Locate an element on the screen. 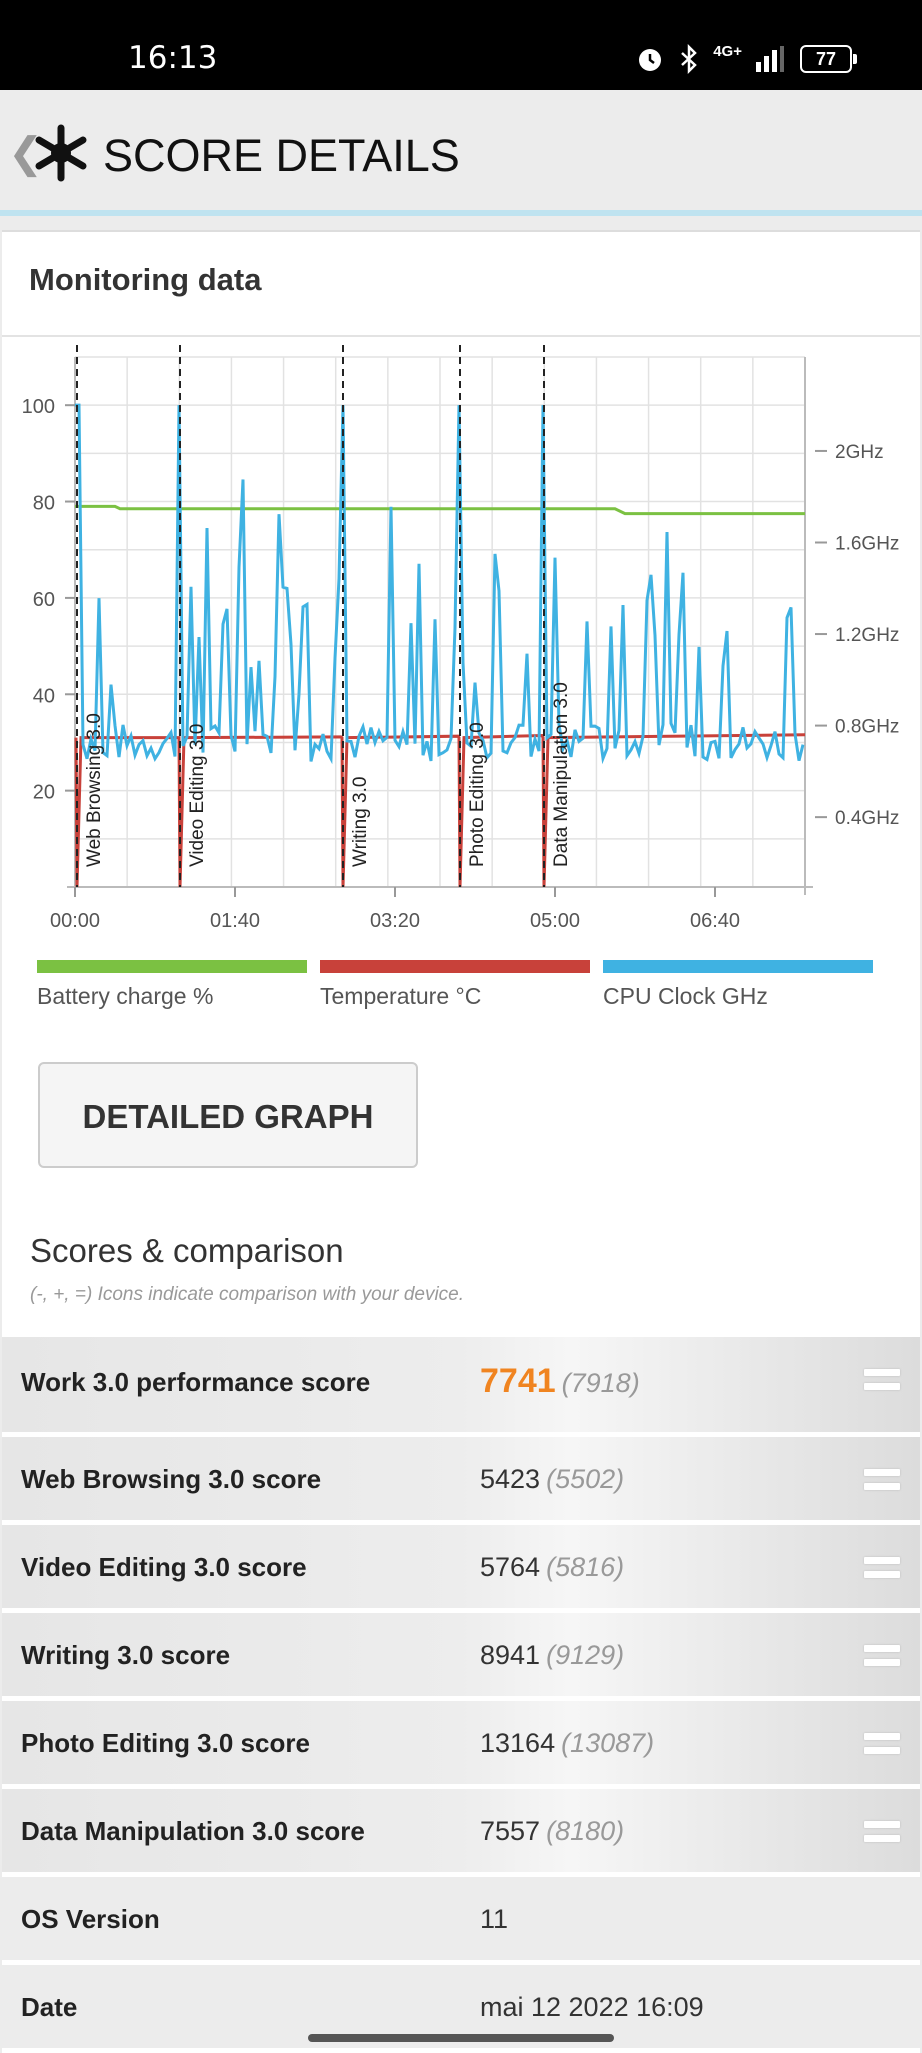 This screenshot has width=922, height=2053. detailed-graph-button: DETAILED GRAPH is located at coordinates (228, 1115).